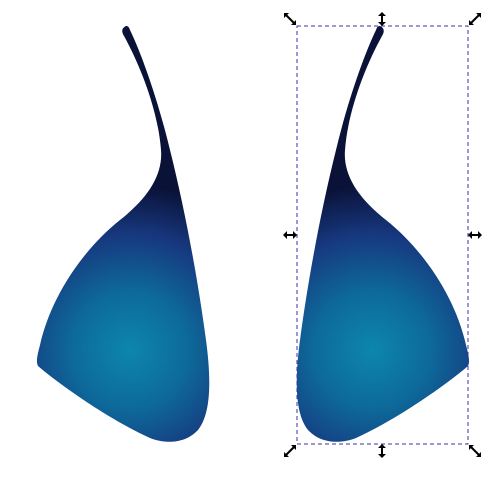 The image size is (502, 477). Describe the element at coordinates (475, 19) in the screenshot. I see `scale-handle-top-right-icon` at that location.